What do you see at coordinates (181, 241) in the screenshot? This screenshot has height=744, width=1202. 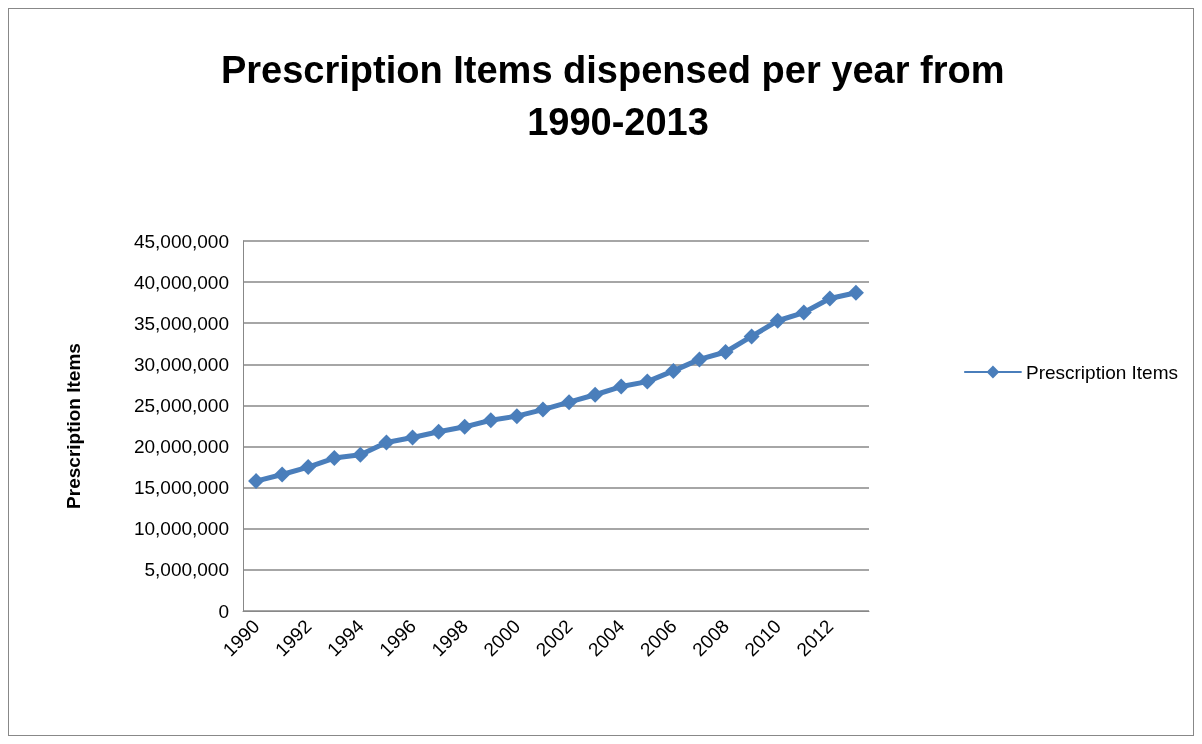 I see `y-tick-label: 45,000,000` at bounding box center [181, 241].